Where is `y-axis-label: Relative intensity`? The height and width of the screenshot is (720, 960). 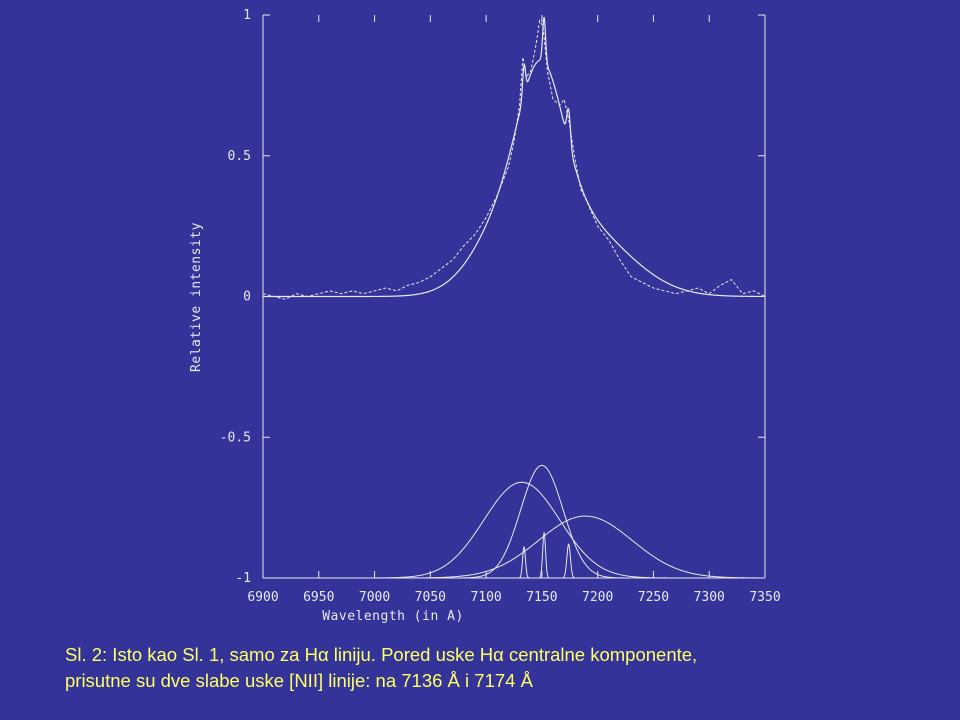
y-axis-label: Relative intensity is located at coordinates (196, 297).